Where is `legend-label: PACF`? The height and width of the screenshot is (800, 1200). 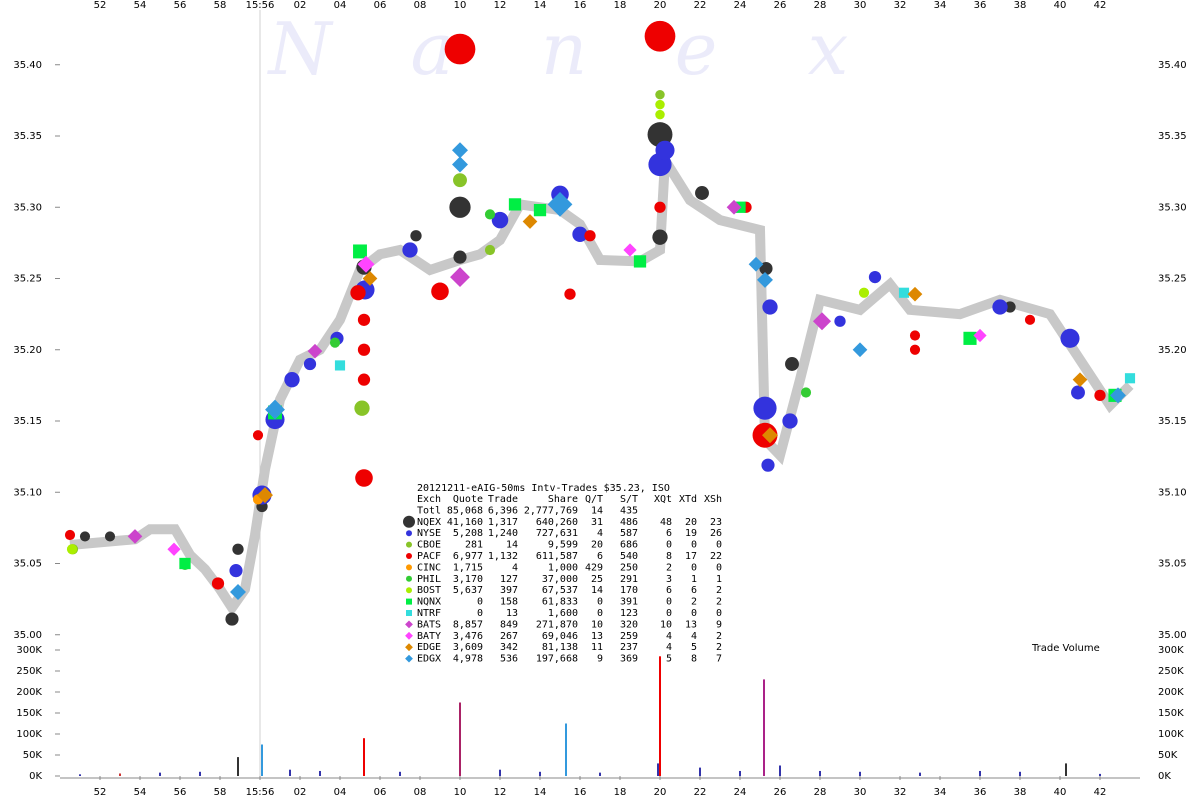
legend-label: PACF is located at coordinates (429, 556).